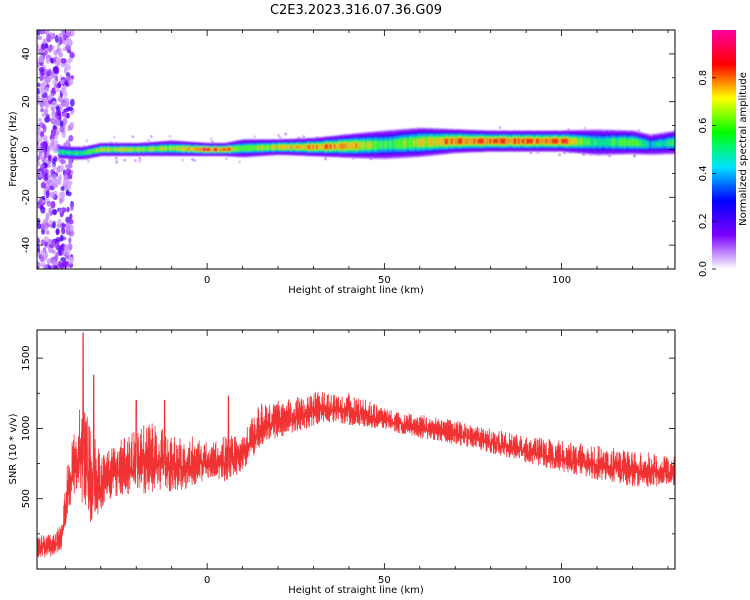  What do you see at coordinates (561, 280) in the screenshot?
I see `heatmap-x-tick-label: 100` at bounding box center [561, 280].